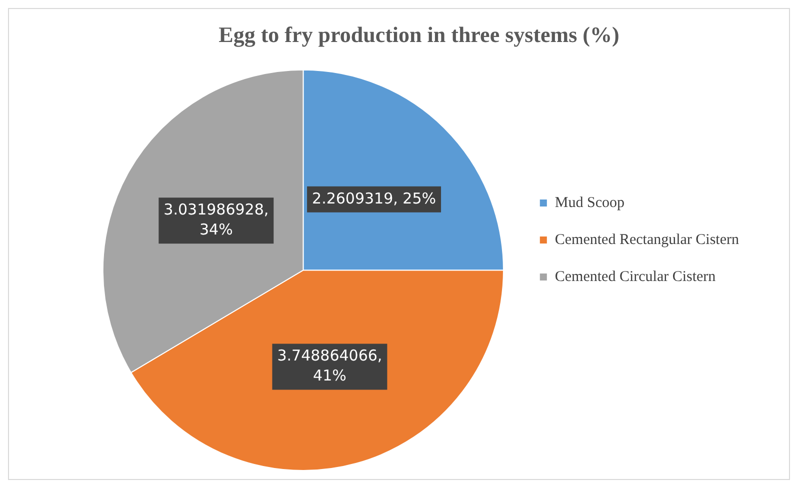  Describe the element at coordinates (647, 240) in the screenshot. I see `legend-label: Cemented Rectangular Cistern` at that location.